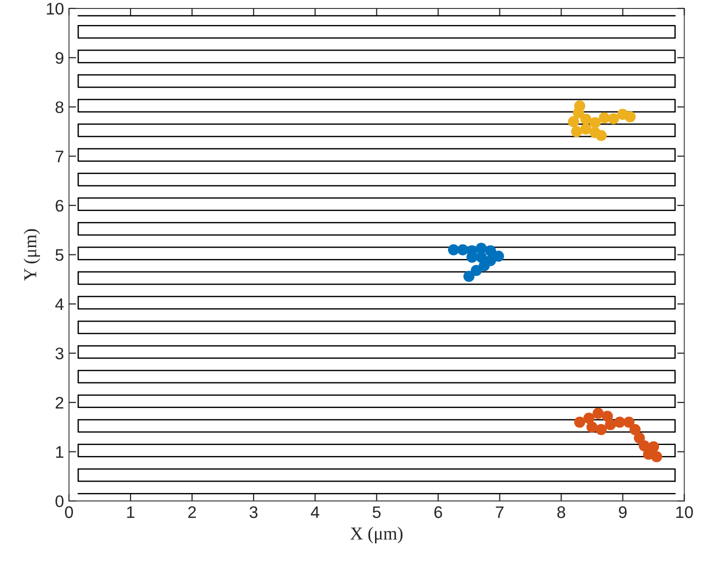 Image resolution: width=704 pixels, height=561 pixels. Describe the element at coordinates (376, 512) in the screenshot. I see `x-tick-label: 5` at that location.